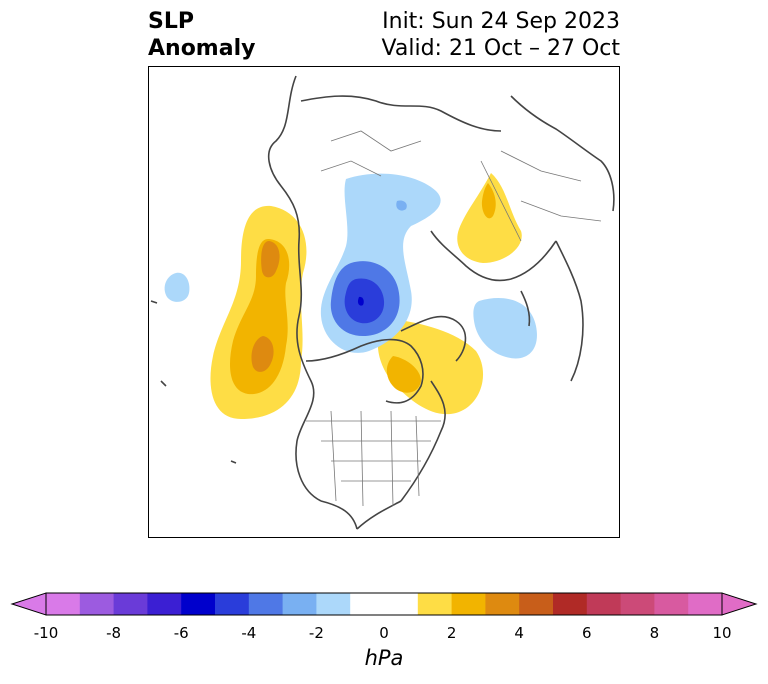 Image resolution: width=768 pixels, height=684 pixels. I want to click on positive-anomaly-labrador-inner, so click(403, 374).